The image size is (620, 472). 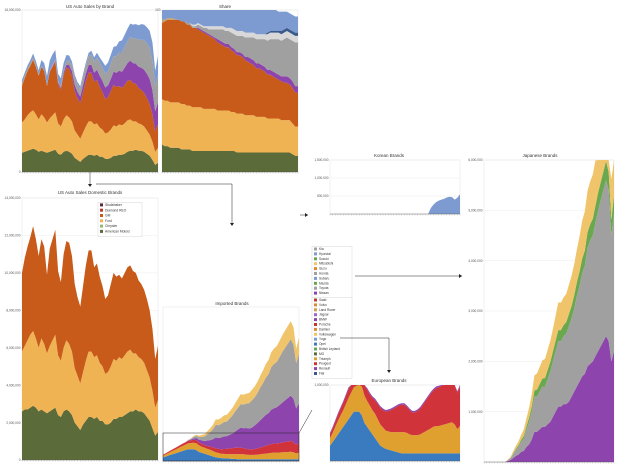 I want to click on connector-zoom-european, so click(x=305, y=421).